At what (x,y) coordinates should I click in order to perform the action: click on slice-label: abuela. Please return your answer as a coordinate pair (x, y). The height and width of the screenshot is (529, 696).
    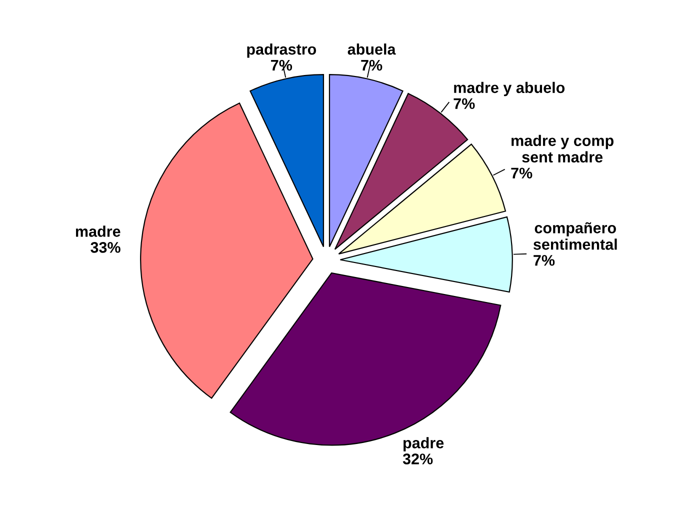
    Looking at the image, I should click on (372, 49).